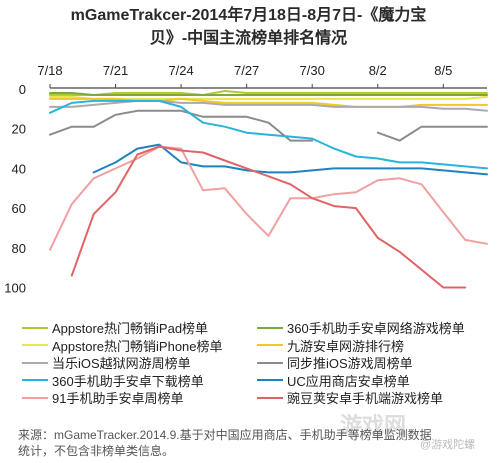 This screenshot has height=463, width=497. Describe the element at coordinates (19, 168) in the screenshot. I see `y-tick-label: 40` at that location.